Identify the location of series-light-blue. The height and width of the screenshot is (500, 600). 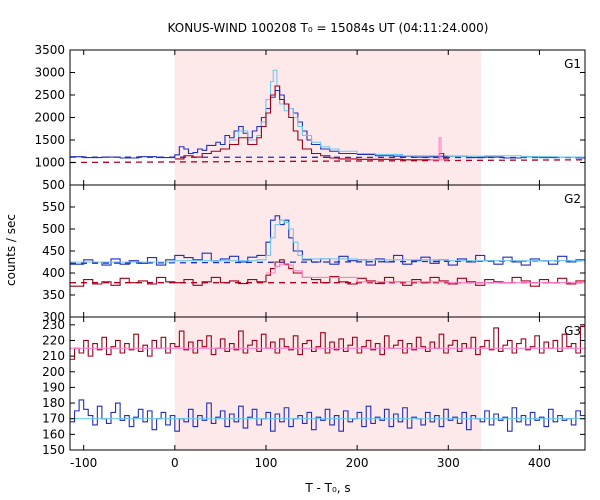
(327, 241).